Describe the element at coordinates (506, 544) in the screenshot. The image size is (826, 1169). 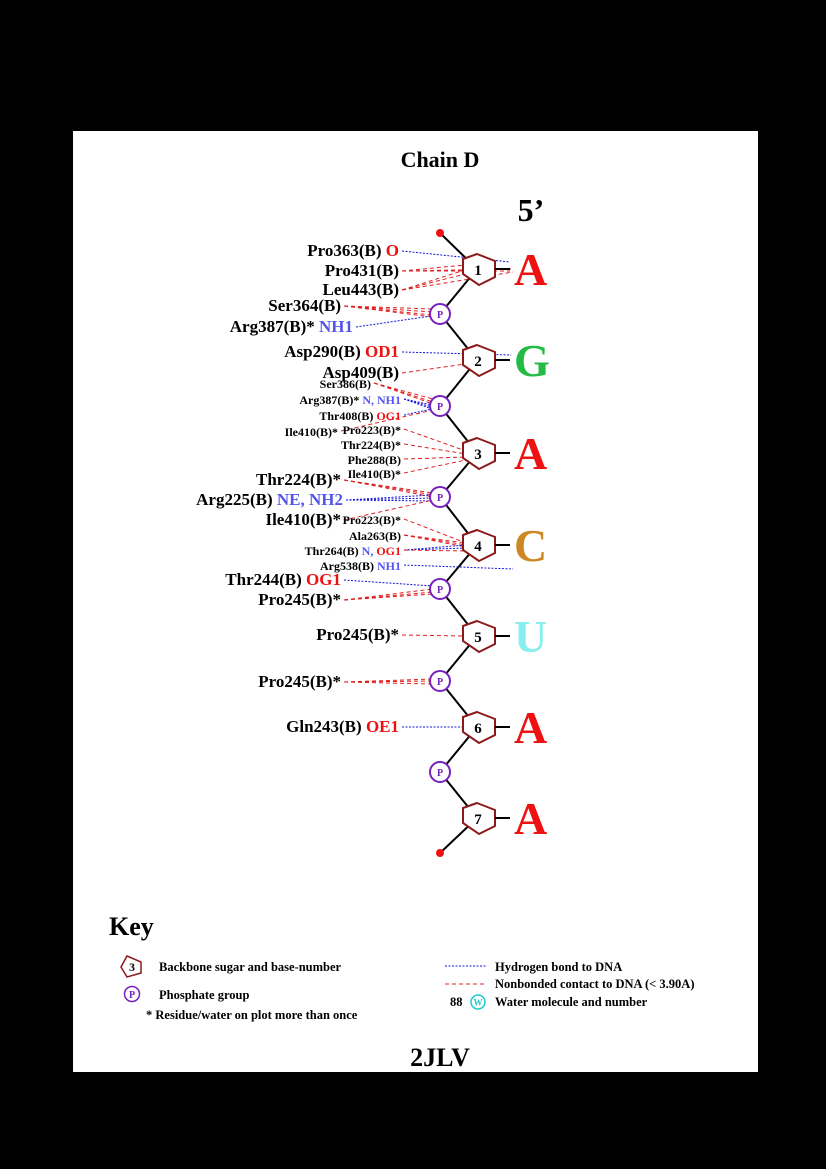
I see `nucleotides: 1 A 2 G 3 A 4 C 5 U 6 A 7 A` at that location.